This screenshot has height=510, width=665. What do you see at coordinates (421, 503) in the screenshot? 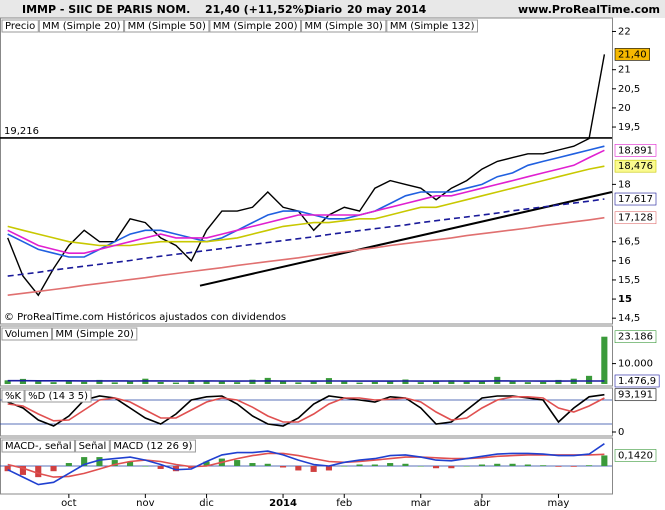
I see `x-tick-label: mar` at bounding box center [421, 503].